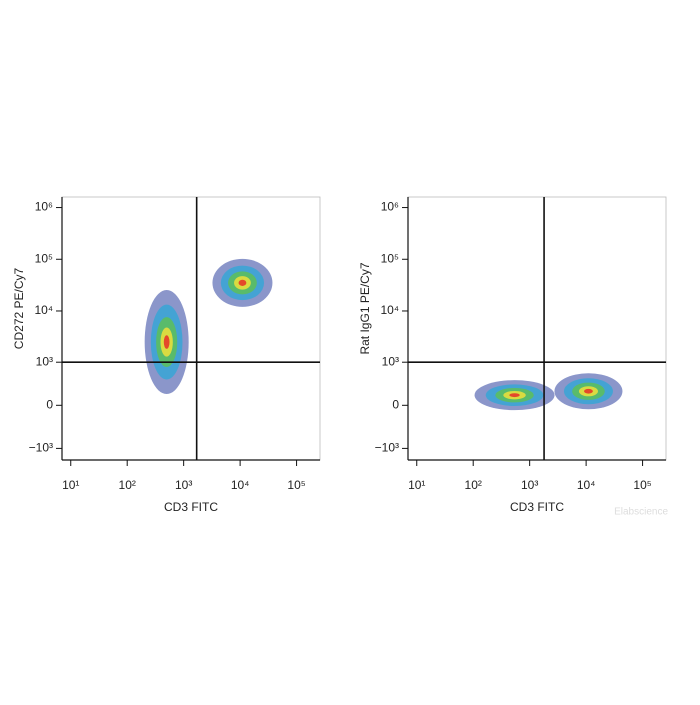 The width and height of the screenshot is (700, 705). Describe the element at coordinates (641, 512) in the screenshot. I see `watermark: Elabscience` at that location.